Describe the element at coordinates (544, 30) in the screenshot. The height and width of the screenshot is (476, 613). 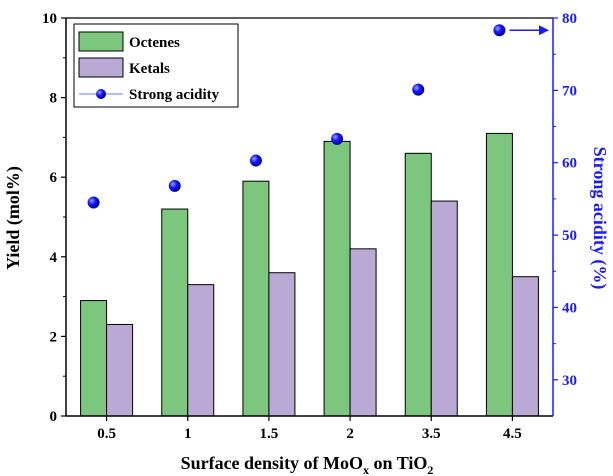
I see `right-axis-arrow-head` at that location.